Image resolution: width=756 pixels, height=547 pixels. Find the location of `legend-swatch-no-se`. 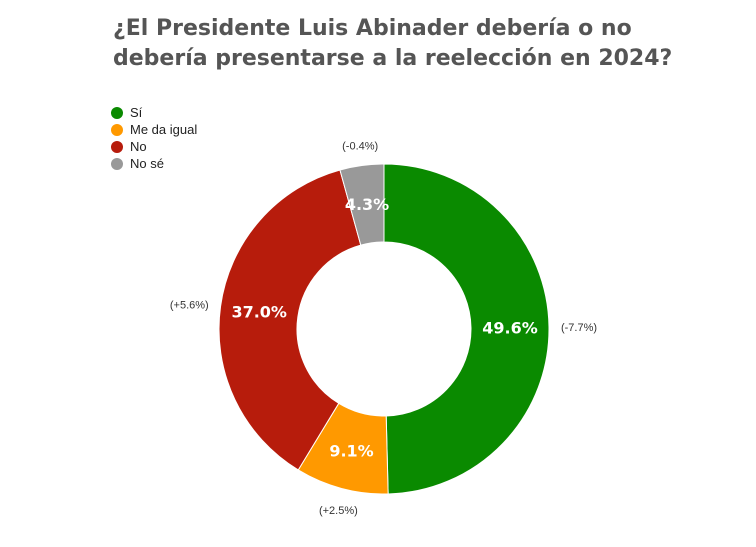

legend-swatch-no-se is located at coordinates (117, 163).